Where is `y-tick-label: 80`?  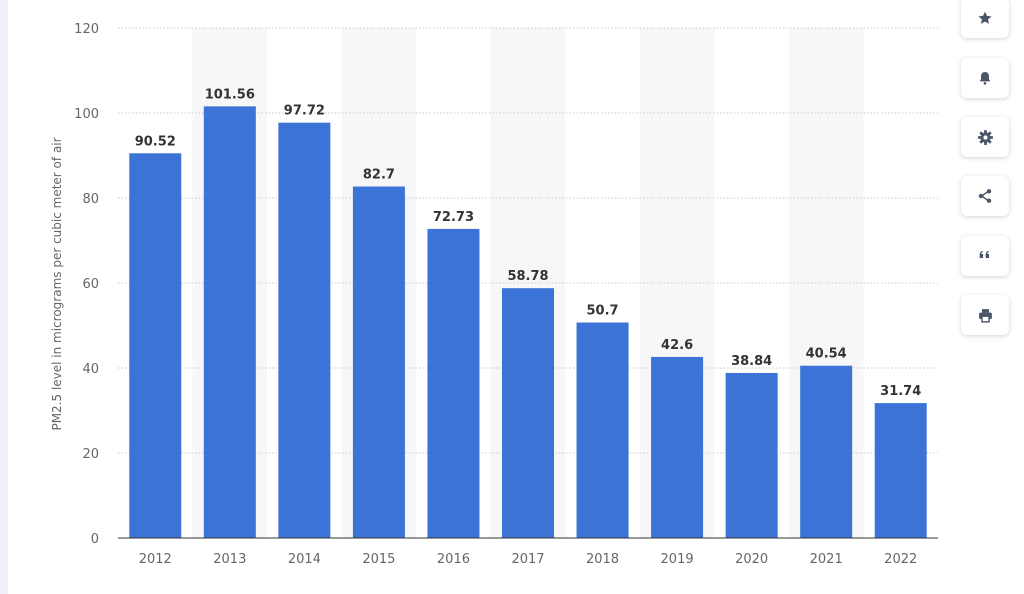 y-tick-label: 80 is located at coordinates (90, 199).